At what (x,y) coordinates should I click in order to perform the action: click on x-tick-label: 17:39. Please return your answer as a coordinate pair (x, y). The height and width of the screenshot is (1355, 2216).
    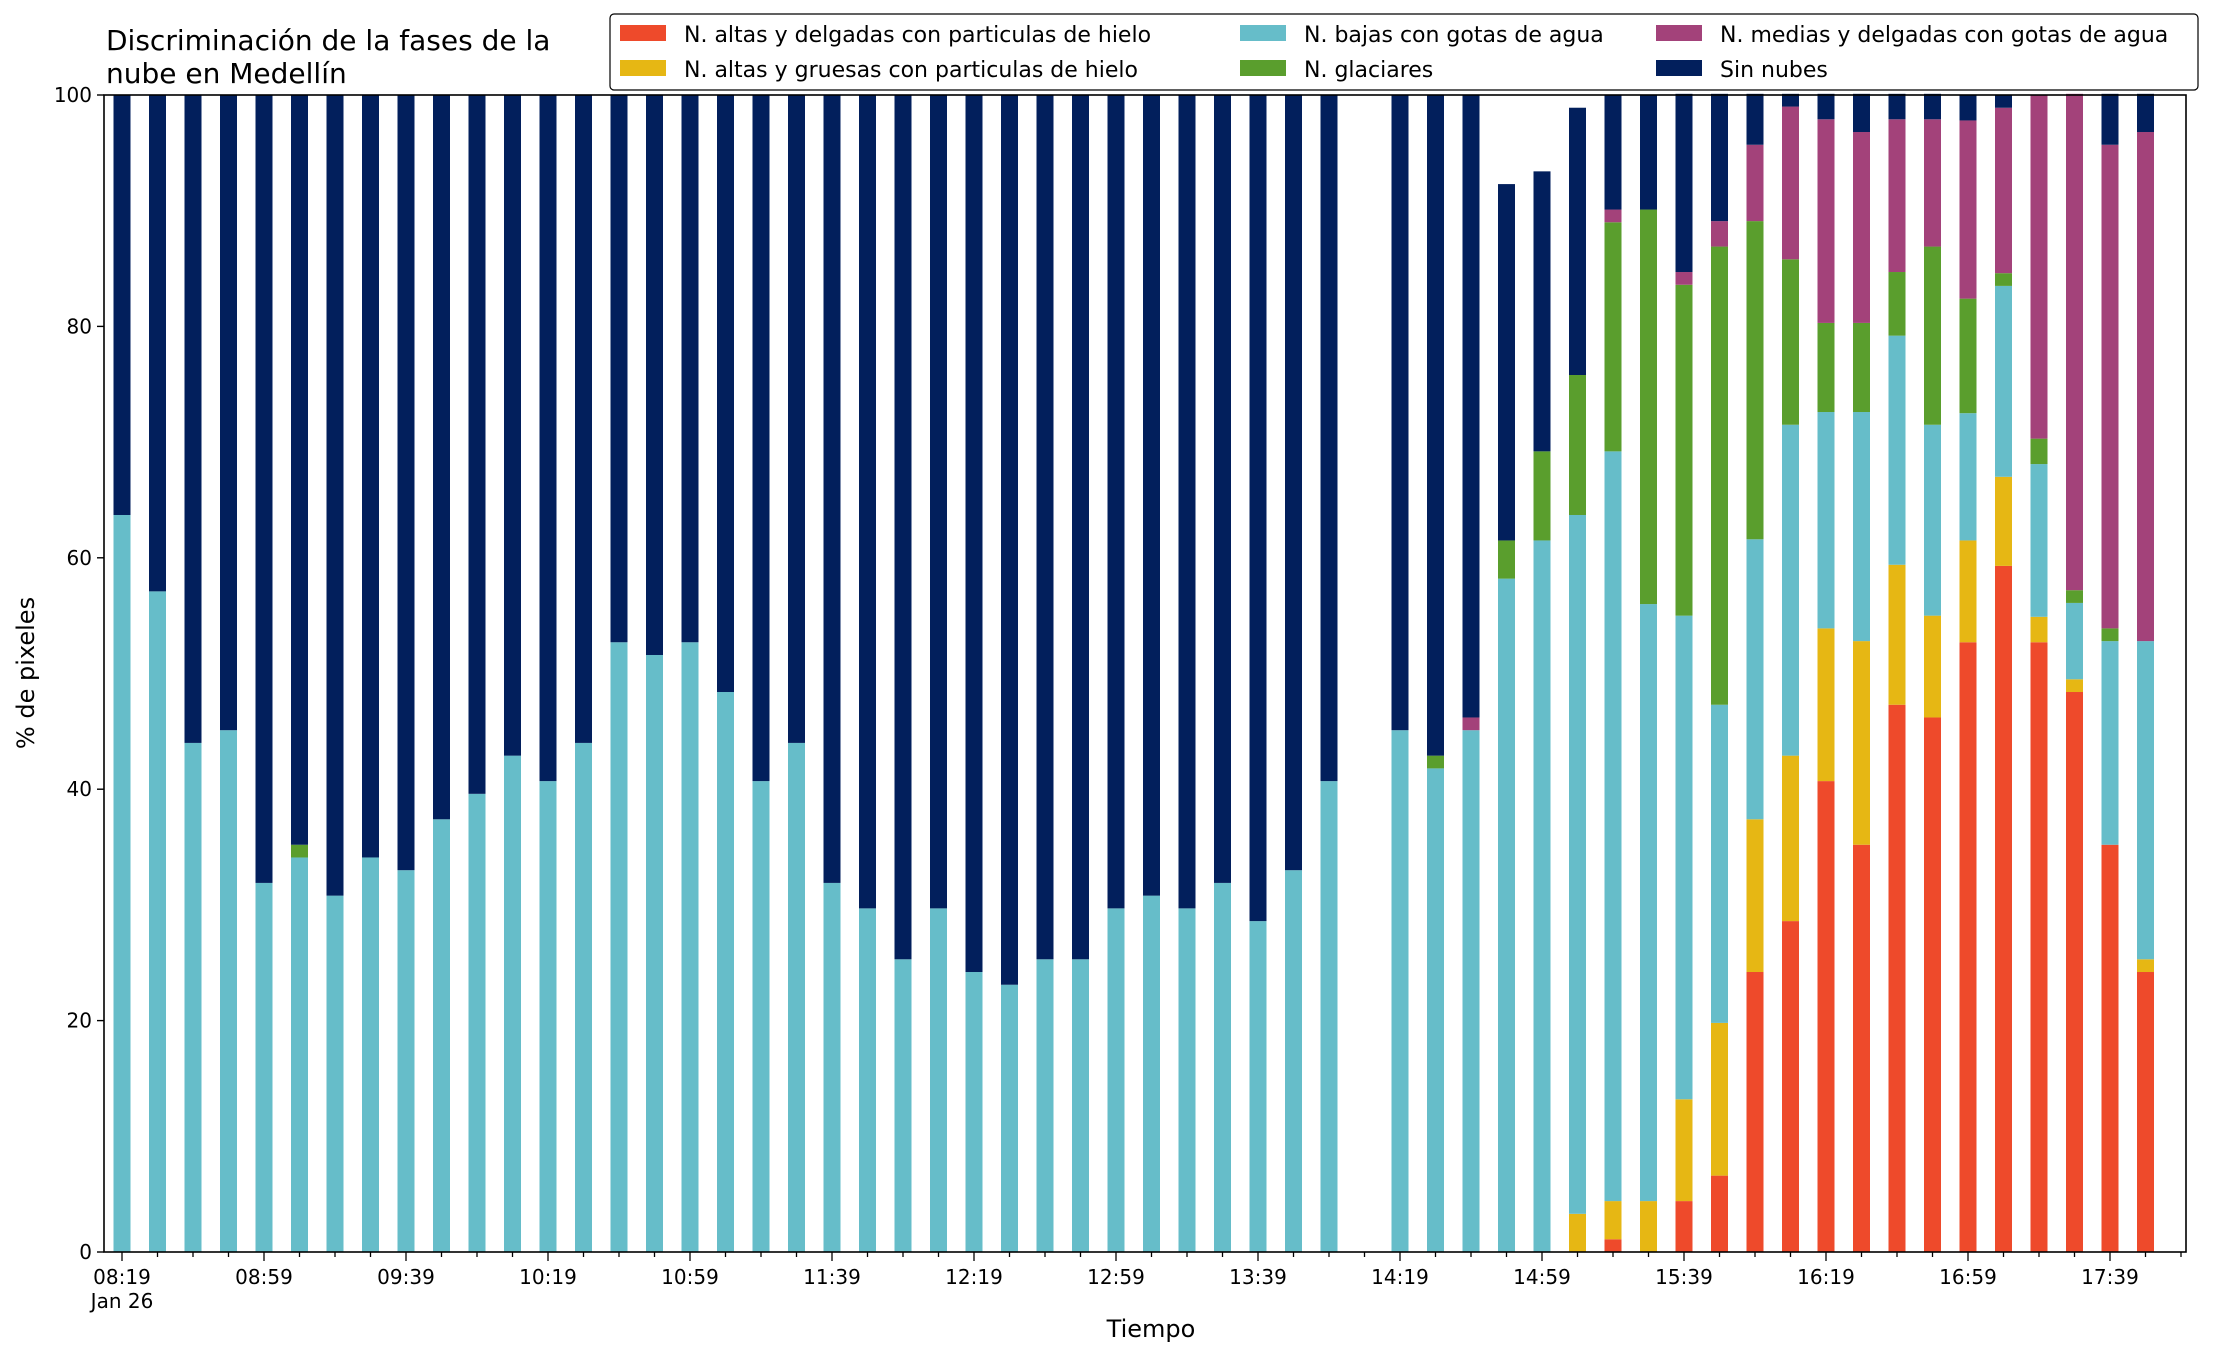
    Looking at the image, I should click on (2110, 1277).